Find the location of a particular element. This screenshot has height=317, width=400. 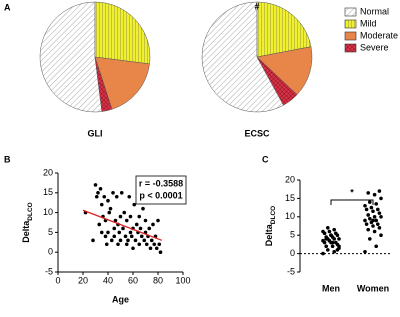

panel-label: B is located at coordinates (7, 159).